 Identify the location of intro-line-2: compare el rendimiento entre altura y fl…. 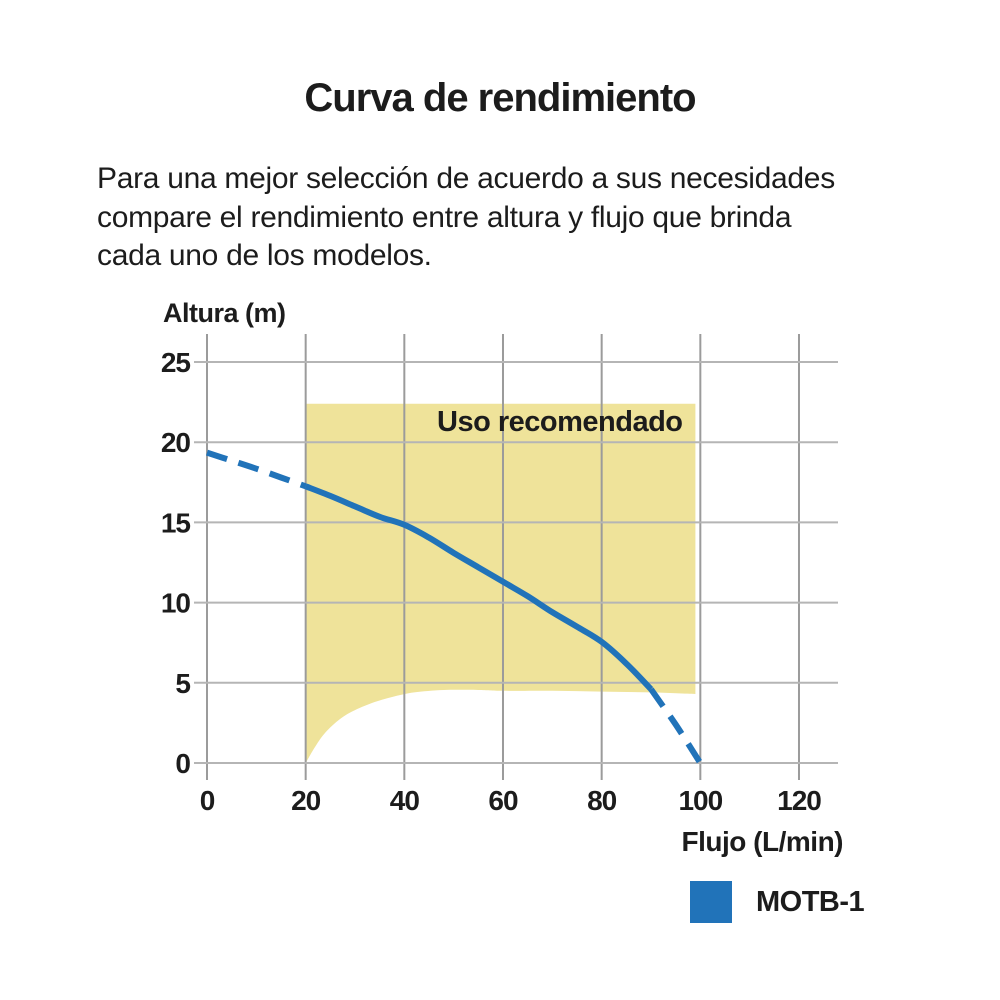
(444, 217).